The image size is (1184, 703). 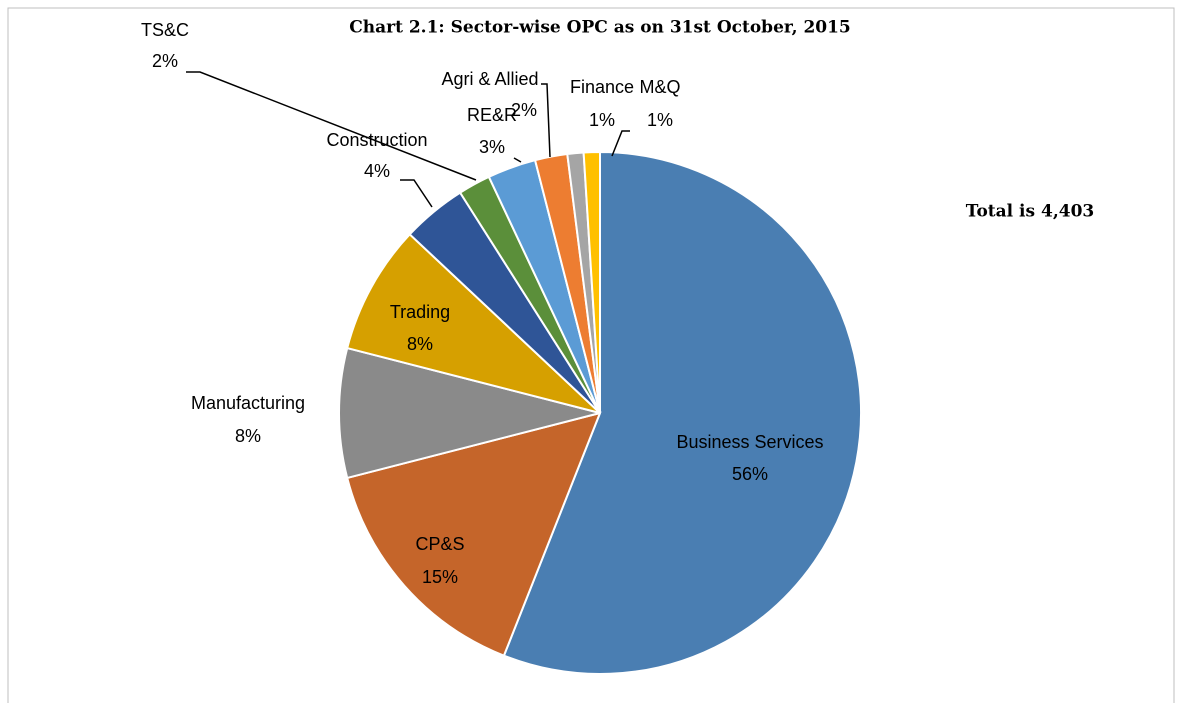 I want to click on data-label-name: CP&S, so click(x=439, y=544).